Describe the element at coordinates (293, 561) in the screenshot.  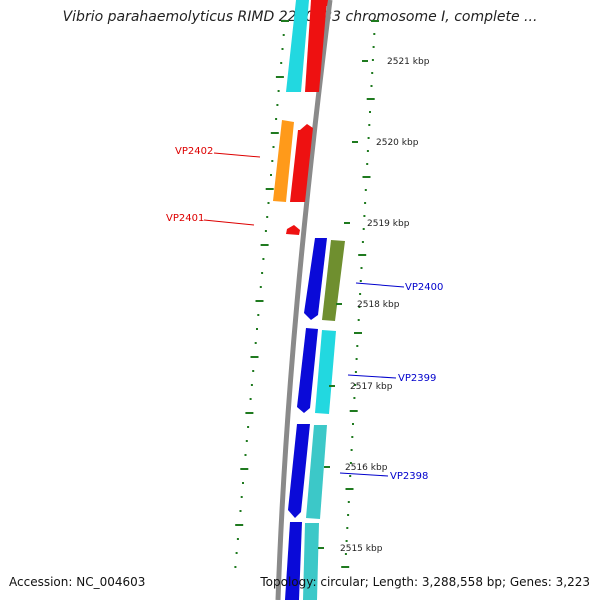
I see `gene-feature-blue-bottom` at that location.